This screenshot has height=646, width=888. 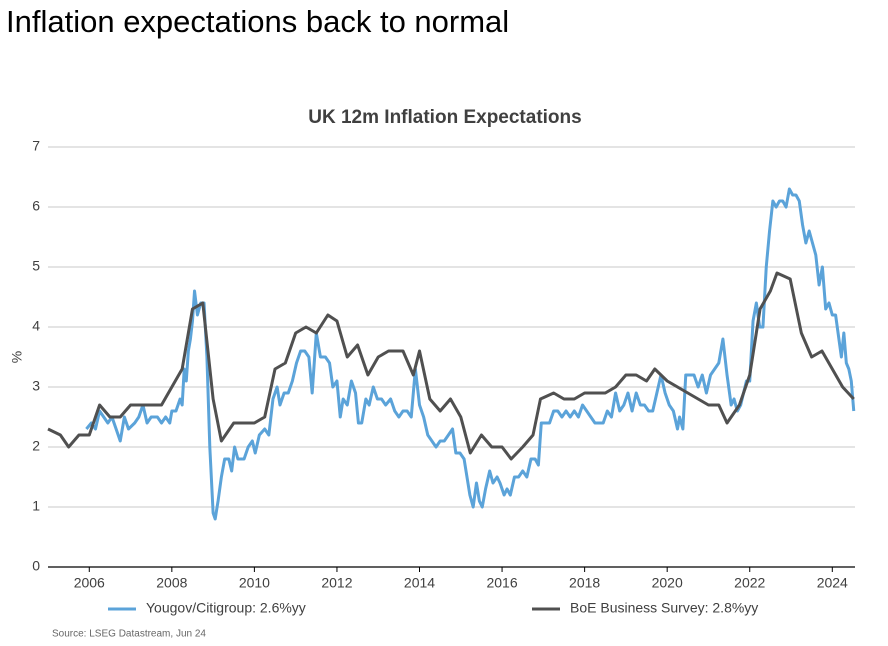 What do you see at coordinates (667, 583) in the screenshot?
I see `x-tick-label: 2020` at bounding box center [667, 583].